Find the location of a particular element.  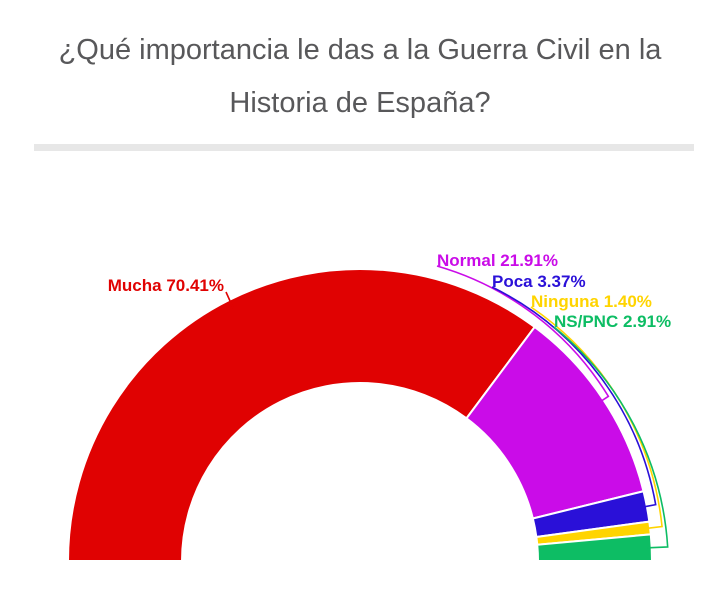

connector-ns-pnc is located at coordinates (611, 437).